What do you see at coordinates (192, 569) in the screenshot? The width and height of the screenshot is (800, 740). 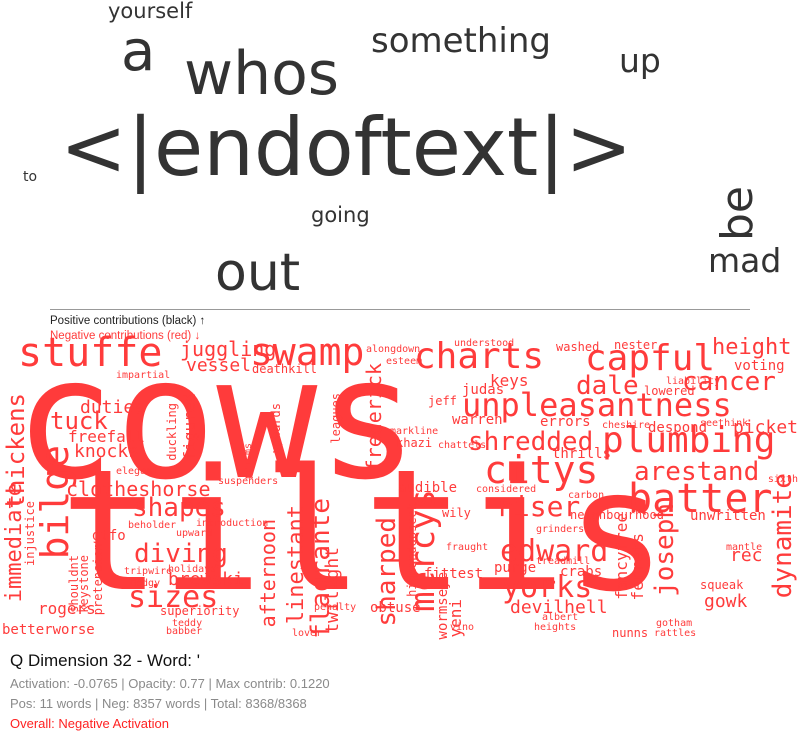 I see `cloud-word: holidays` at bounding box center [192, 569].